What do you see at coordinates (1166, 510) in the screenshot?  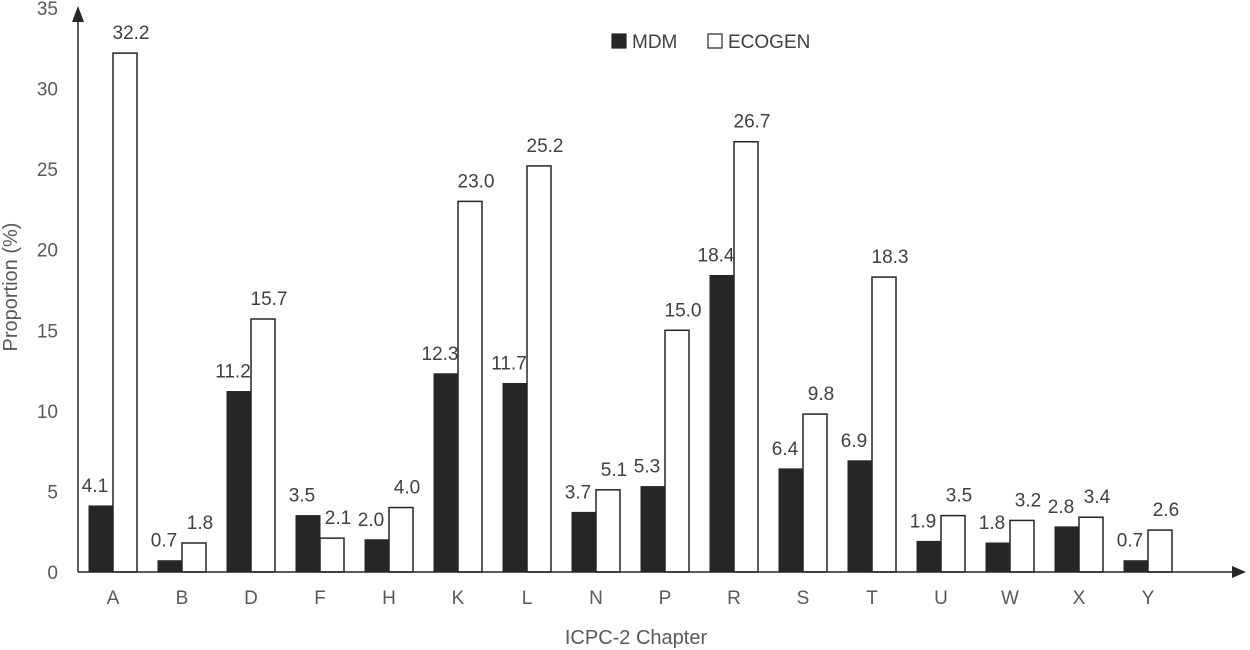 I see `data-label-ecogen: 2.6` at bounding box center [1166, 510].